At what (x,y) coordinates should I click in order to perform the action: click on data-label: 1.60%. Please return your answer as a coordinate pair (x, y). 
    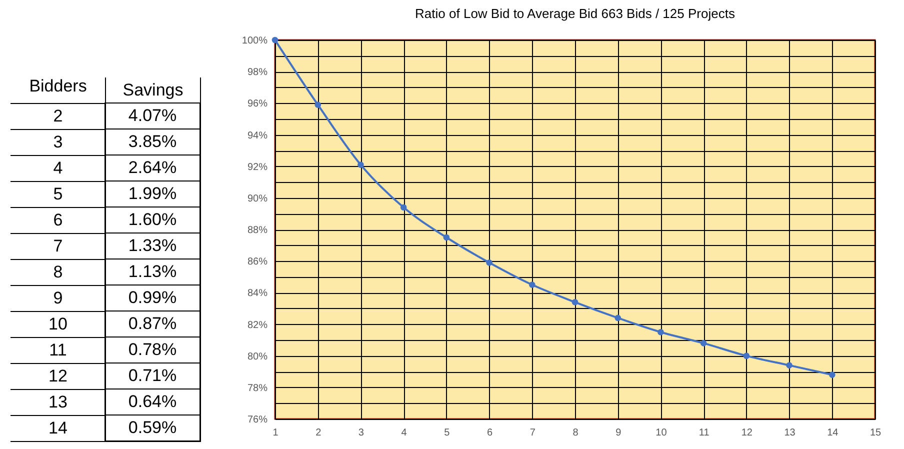
    Looking at the image, I should click on (152, 219).